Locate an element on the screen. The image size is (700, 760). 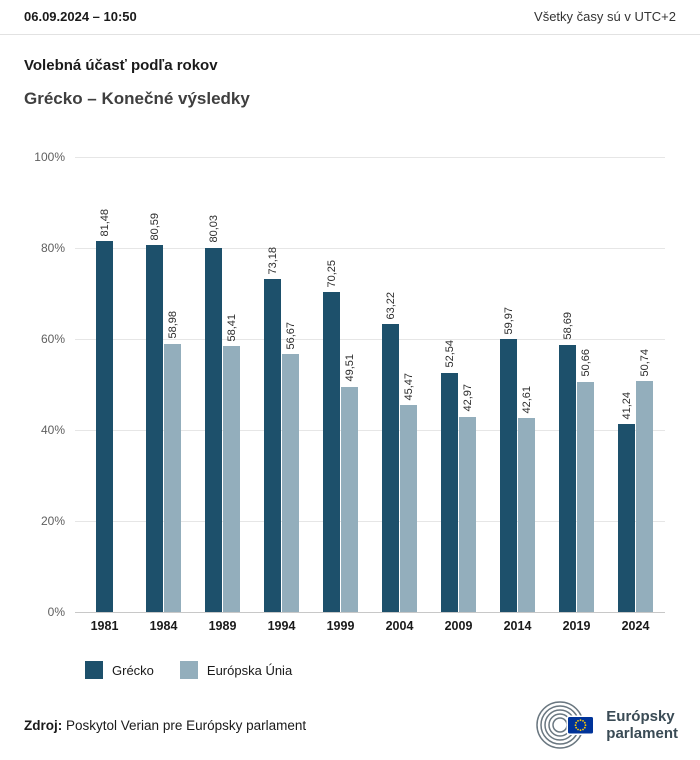
legend-item-eu: Európska Únia is located at coordinates (236, 670).